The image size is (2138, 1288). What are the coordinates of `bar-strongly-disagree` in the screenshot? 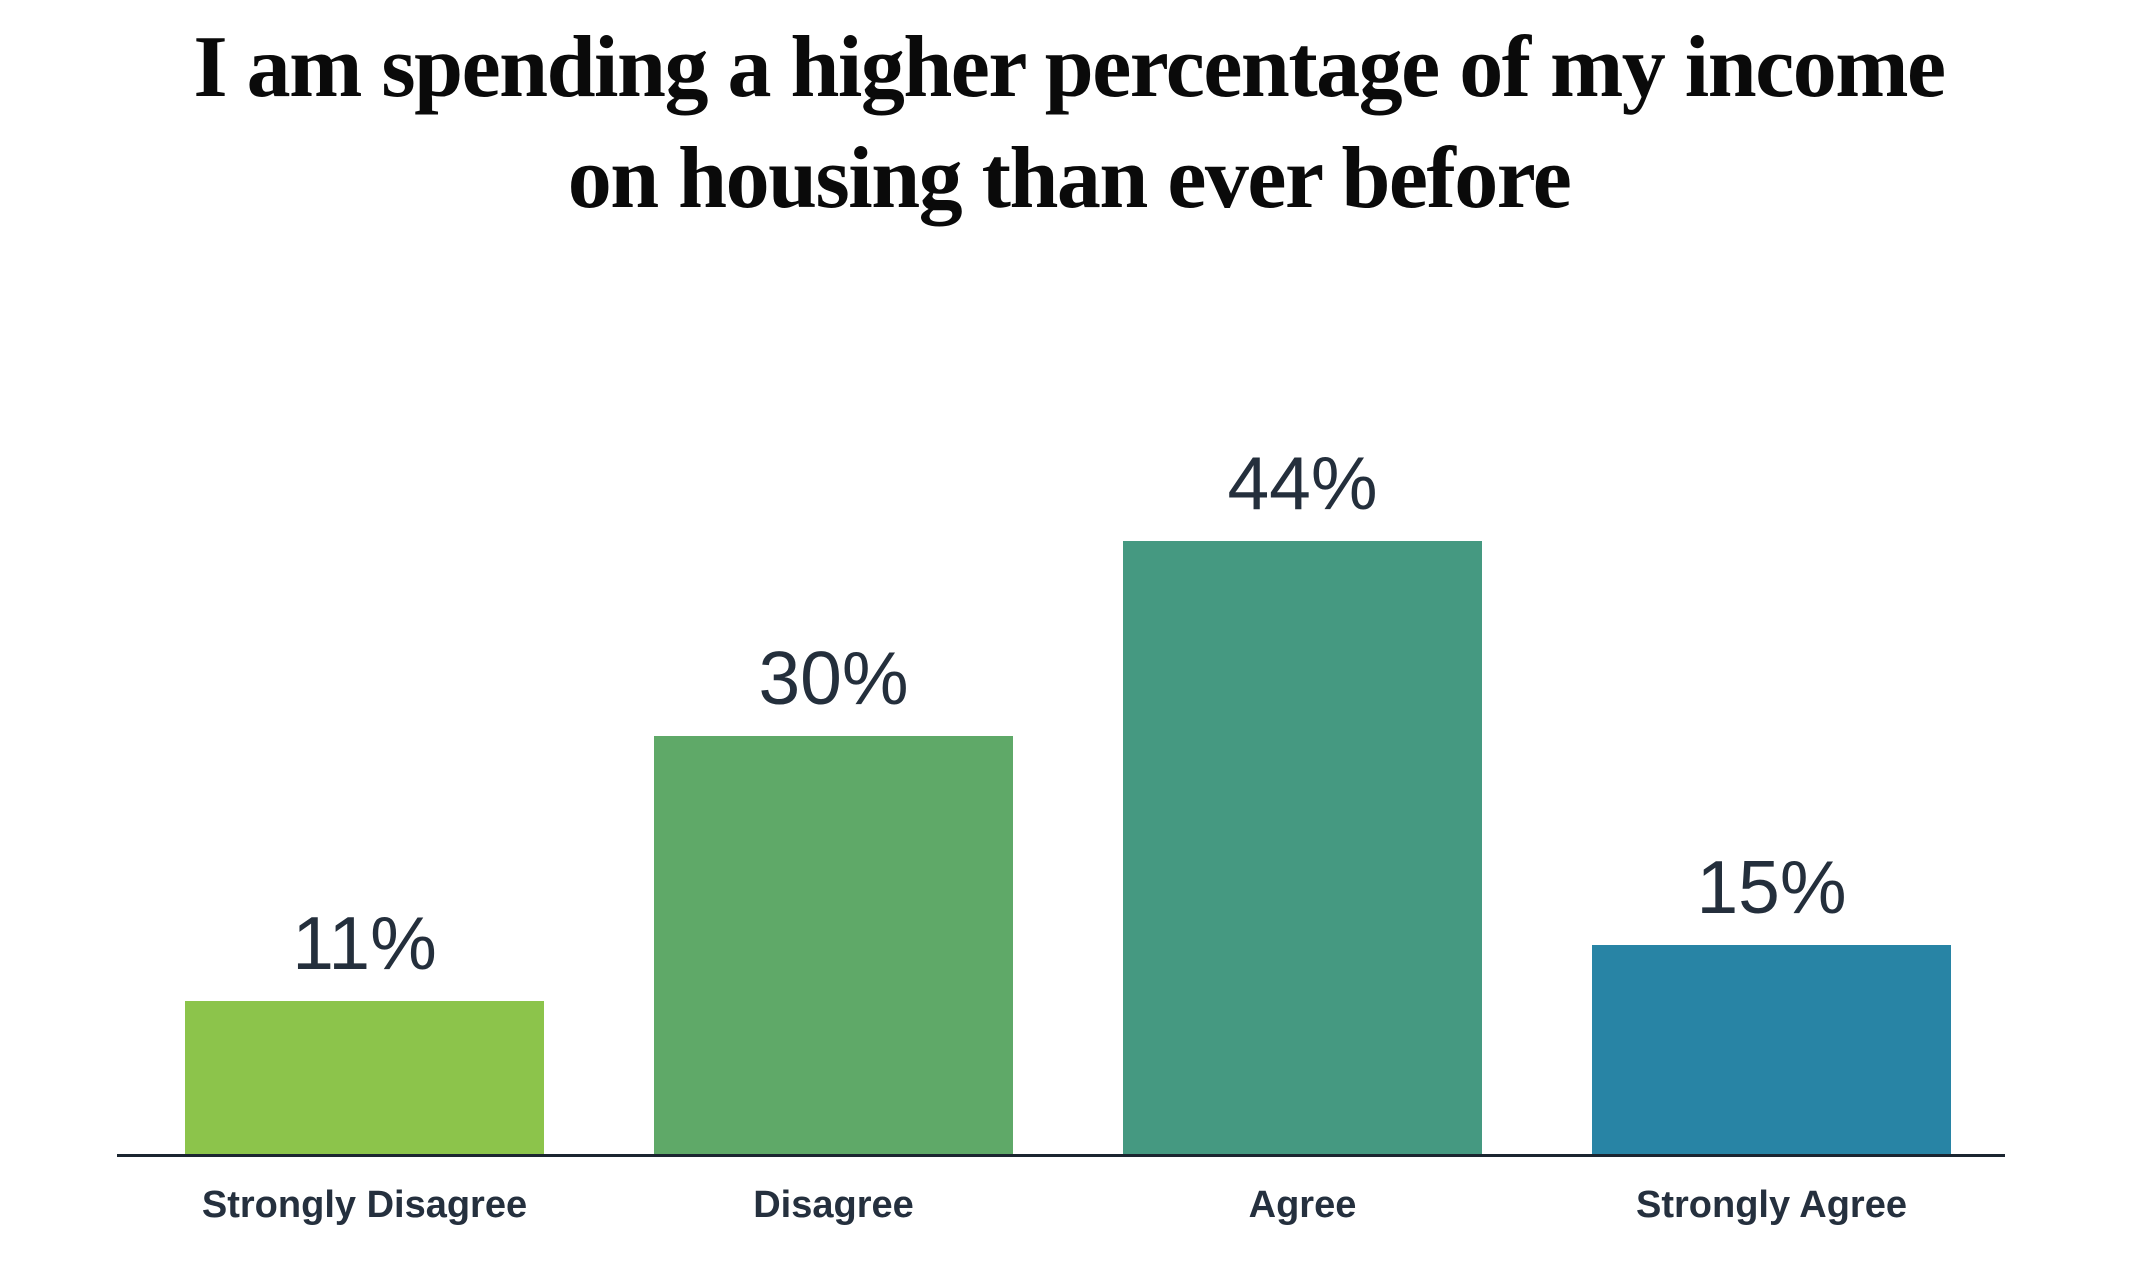 It's located at (364, 1077).